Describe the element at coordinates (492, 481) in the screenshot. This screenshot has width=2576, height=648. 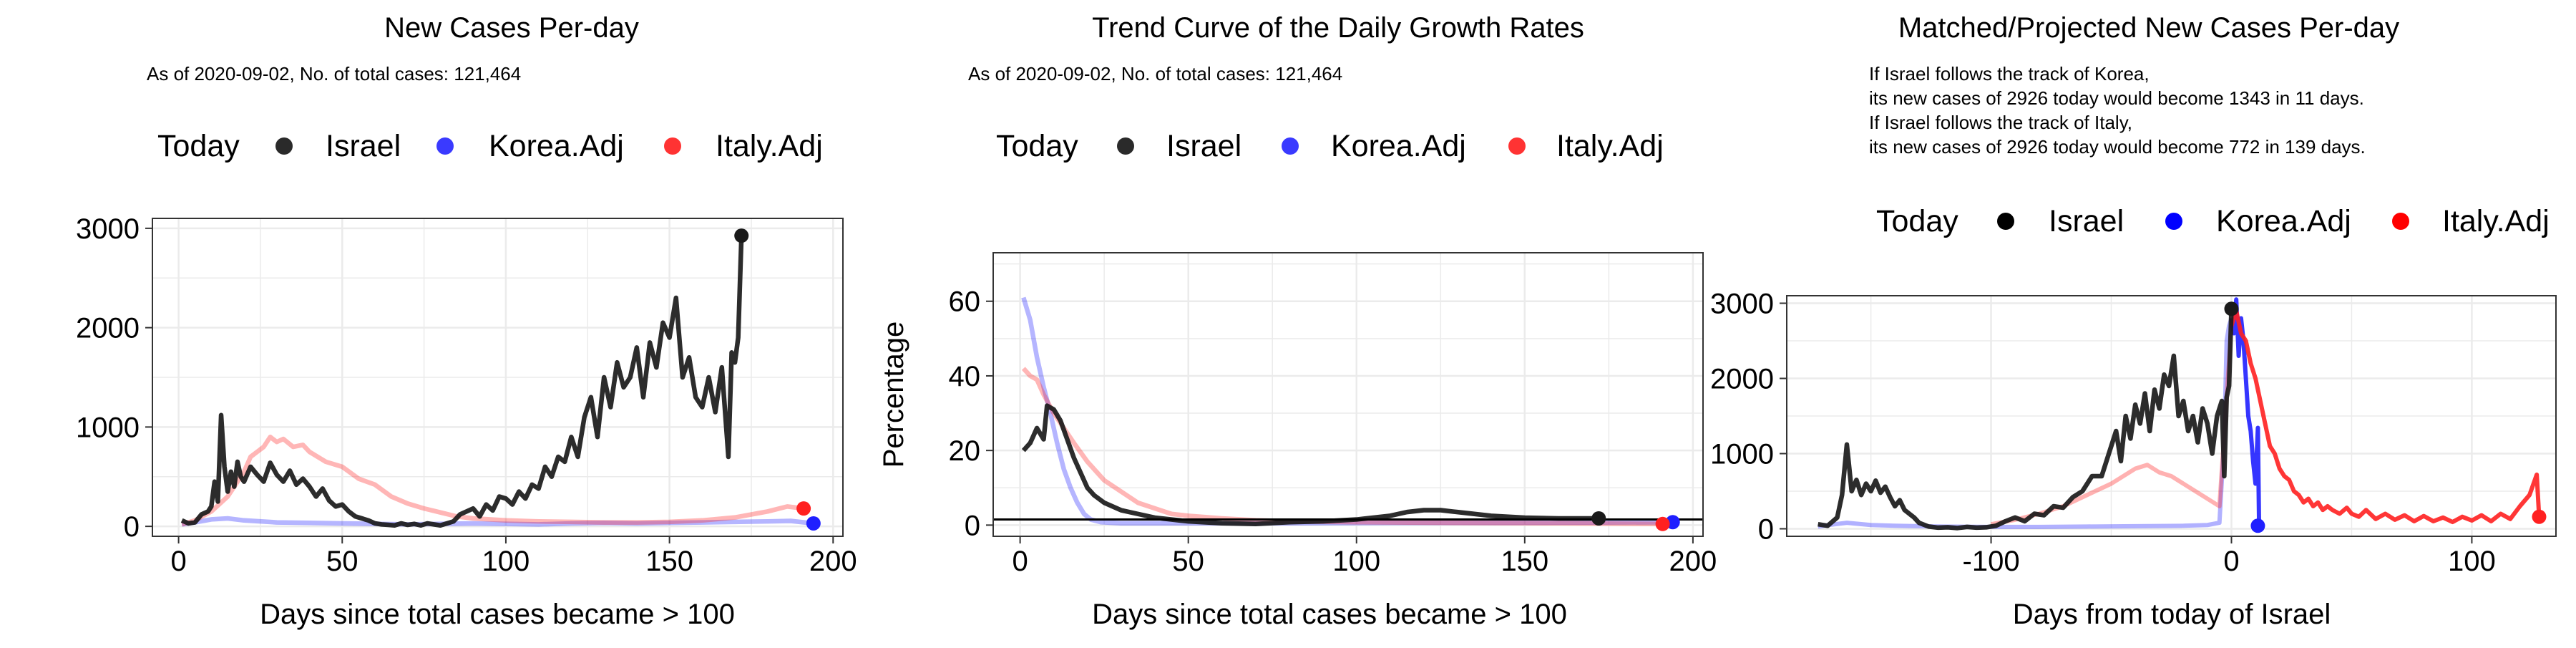
I see `series-line-italy-adj` at that location.